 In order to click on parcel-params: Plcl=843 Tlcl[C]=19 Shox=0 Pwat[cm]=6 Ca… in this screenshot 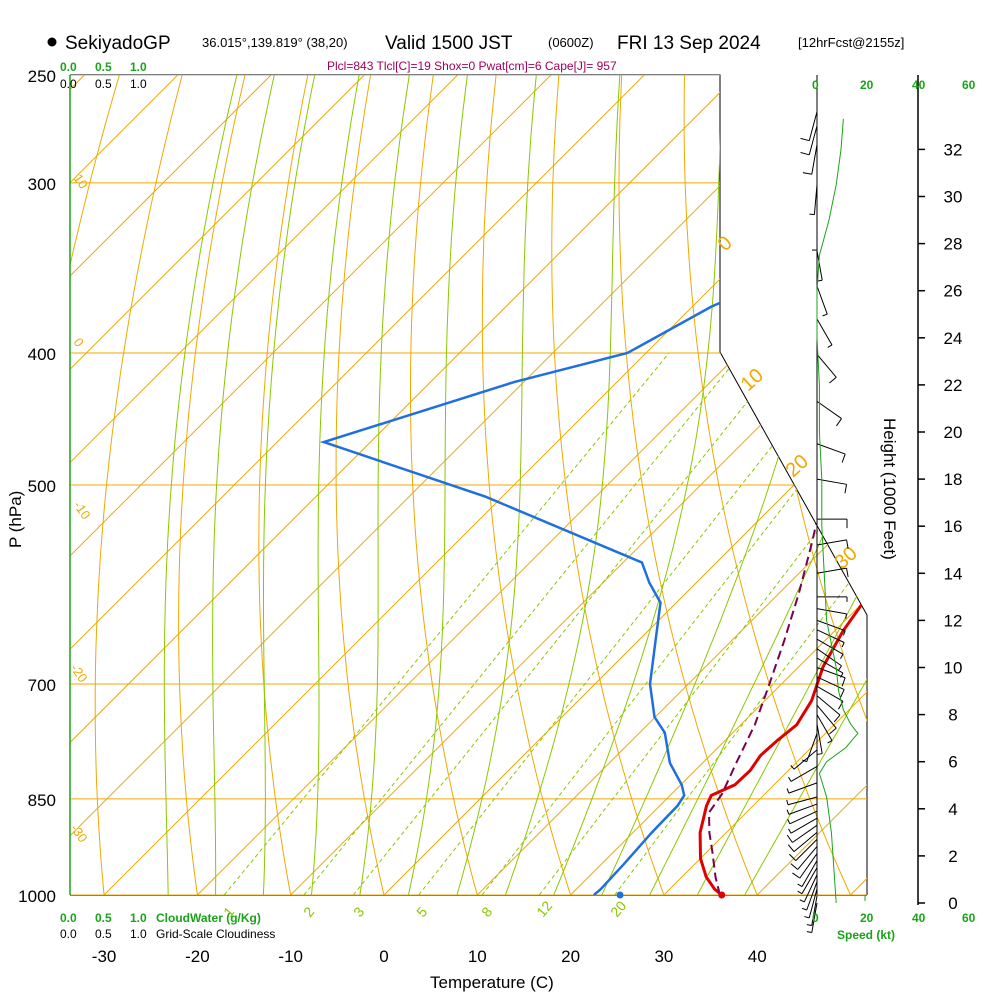, I will do `click(472, 66)`.